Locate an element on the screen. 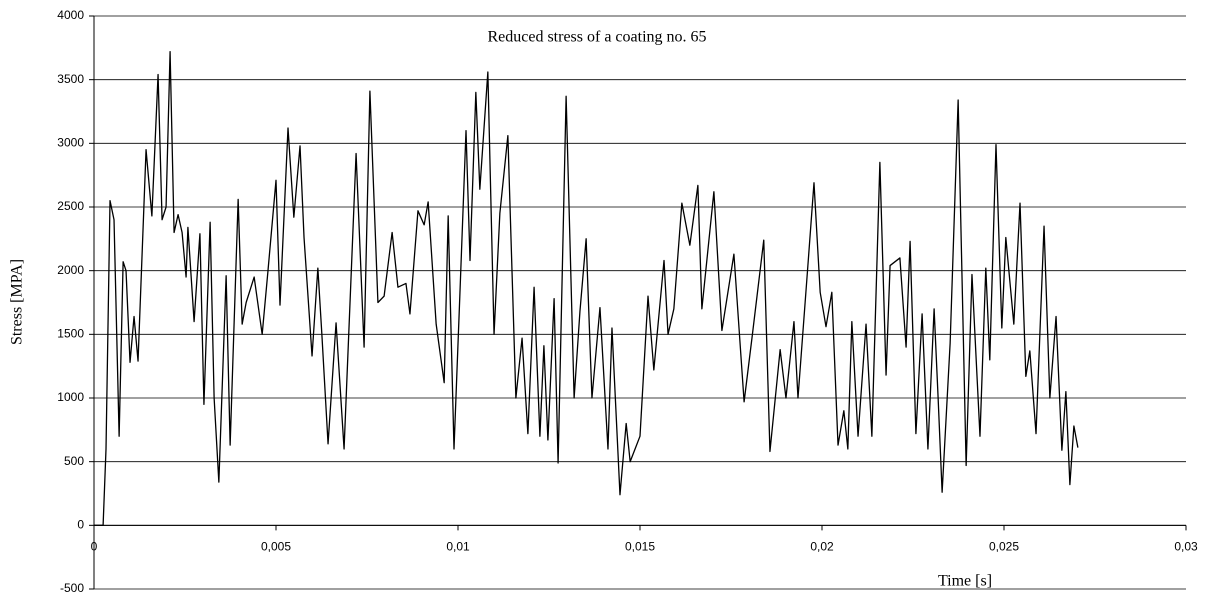  x-axis-label: Time [s] is located at coordinates (965, 581).